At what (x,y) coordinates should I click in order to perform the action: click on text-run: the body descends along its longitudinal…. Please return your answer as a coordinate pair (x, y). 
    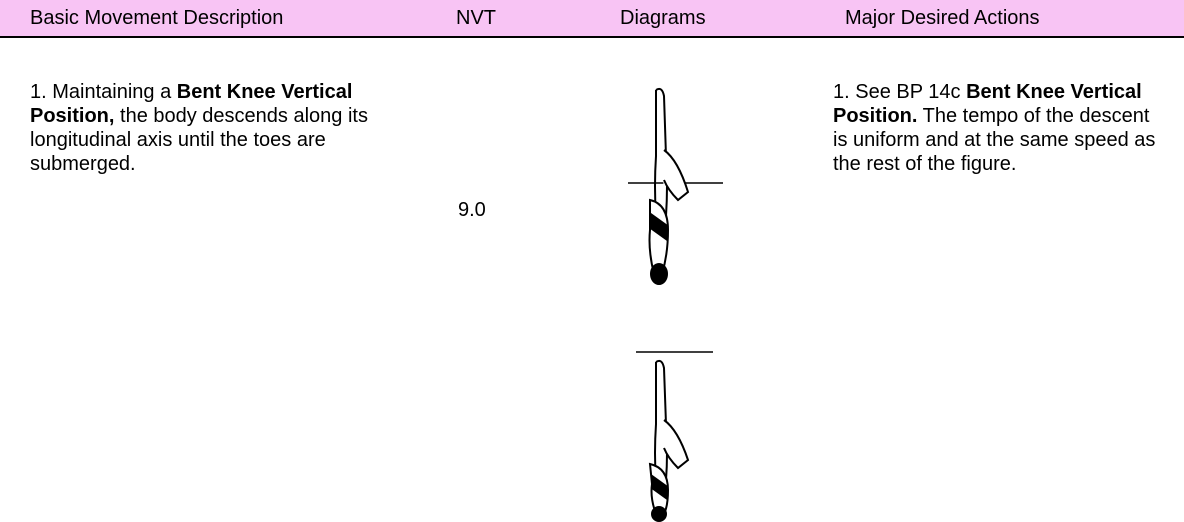
    Looking at the image, I should click on (202, 140).